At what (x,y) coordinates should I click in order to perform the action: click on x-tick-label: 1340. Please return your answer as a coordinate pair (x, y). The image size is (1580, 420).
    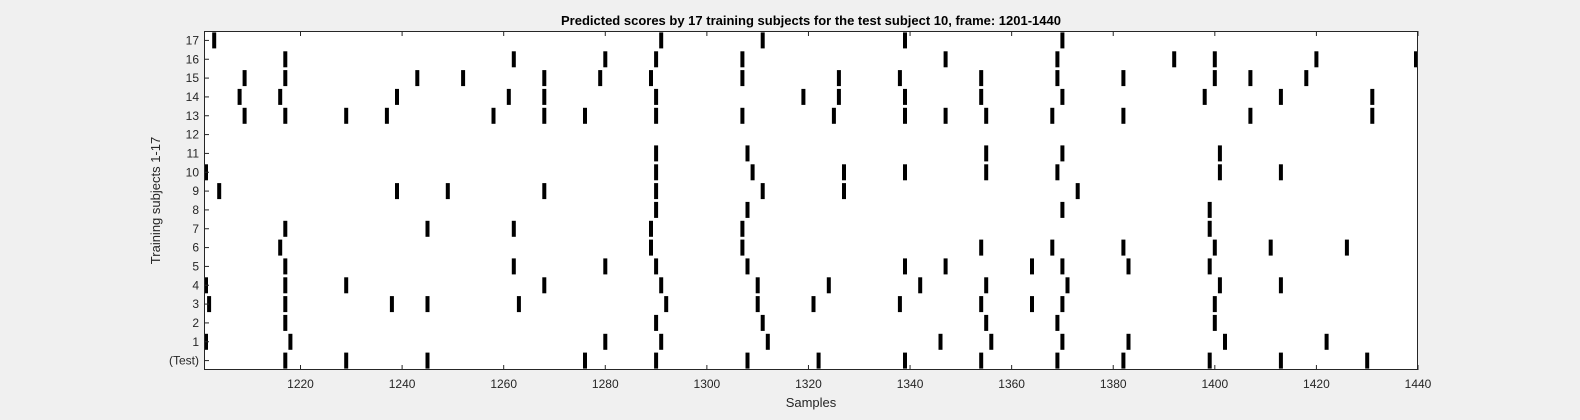
    Looking at the image, I should click on (910, 384).